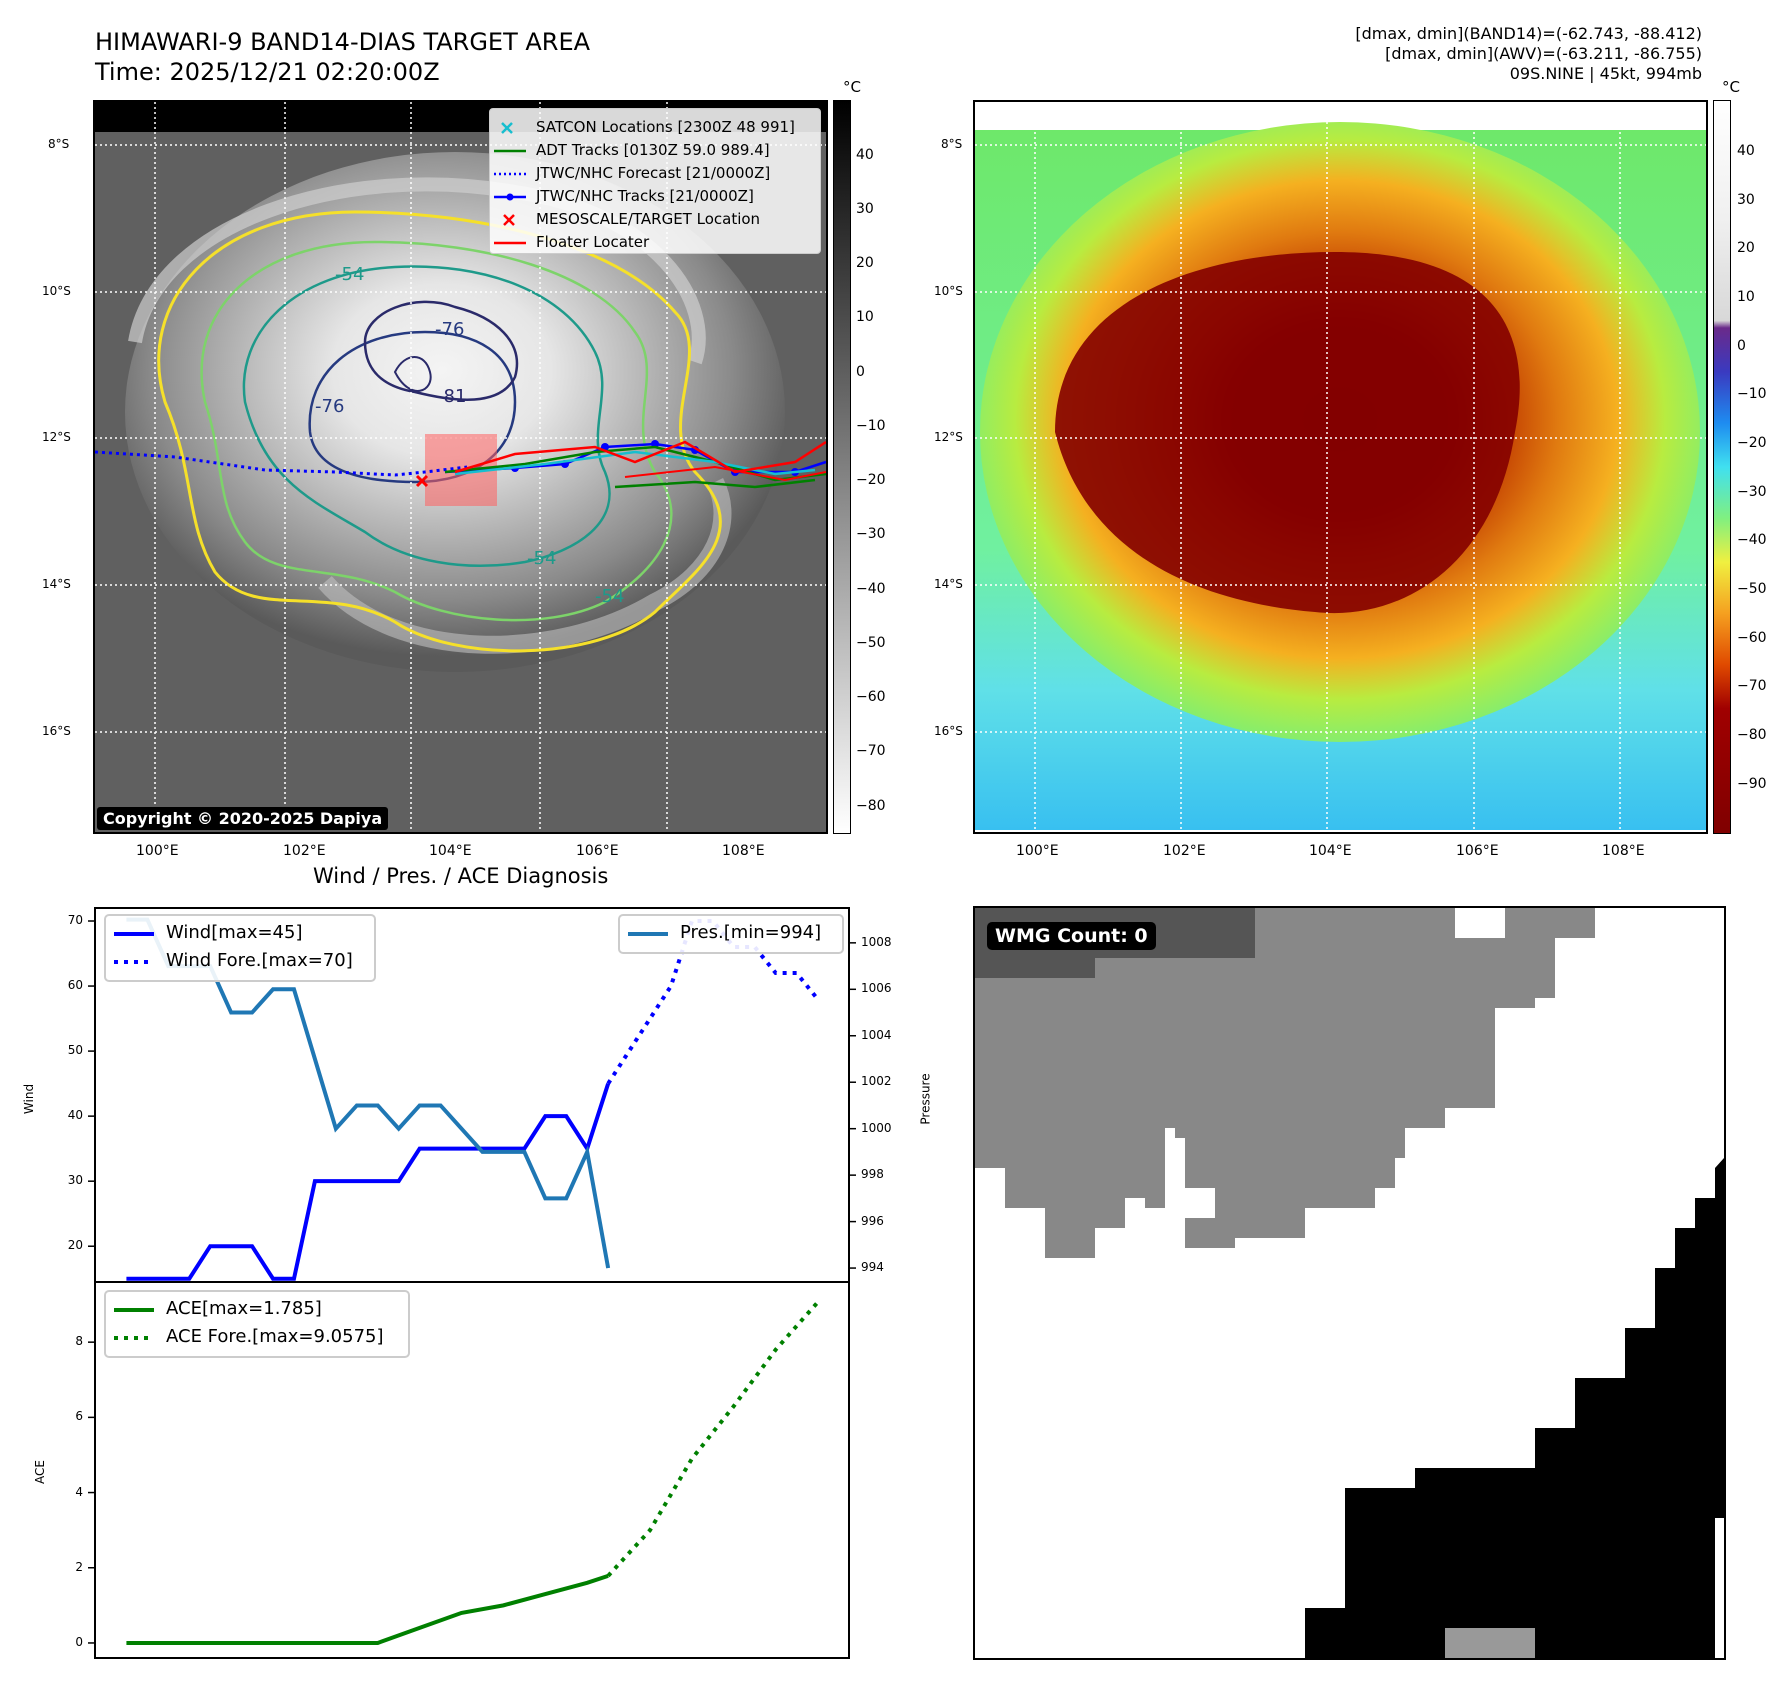 The width and height of the screenshot is (1788, 1690). What do you see at coordinates (593, 242) in the screenshot?
I see `legend-floater: Floater Locater` at bounding box center [593, 242].